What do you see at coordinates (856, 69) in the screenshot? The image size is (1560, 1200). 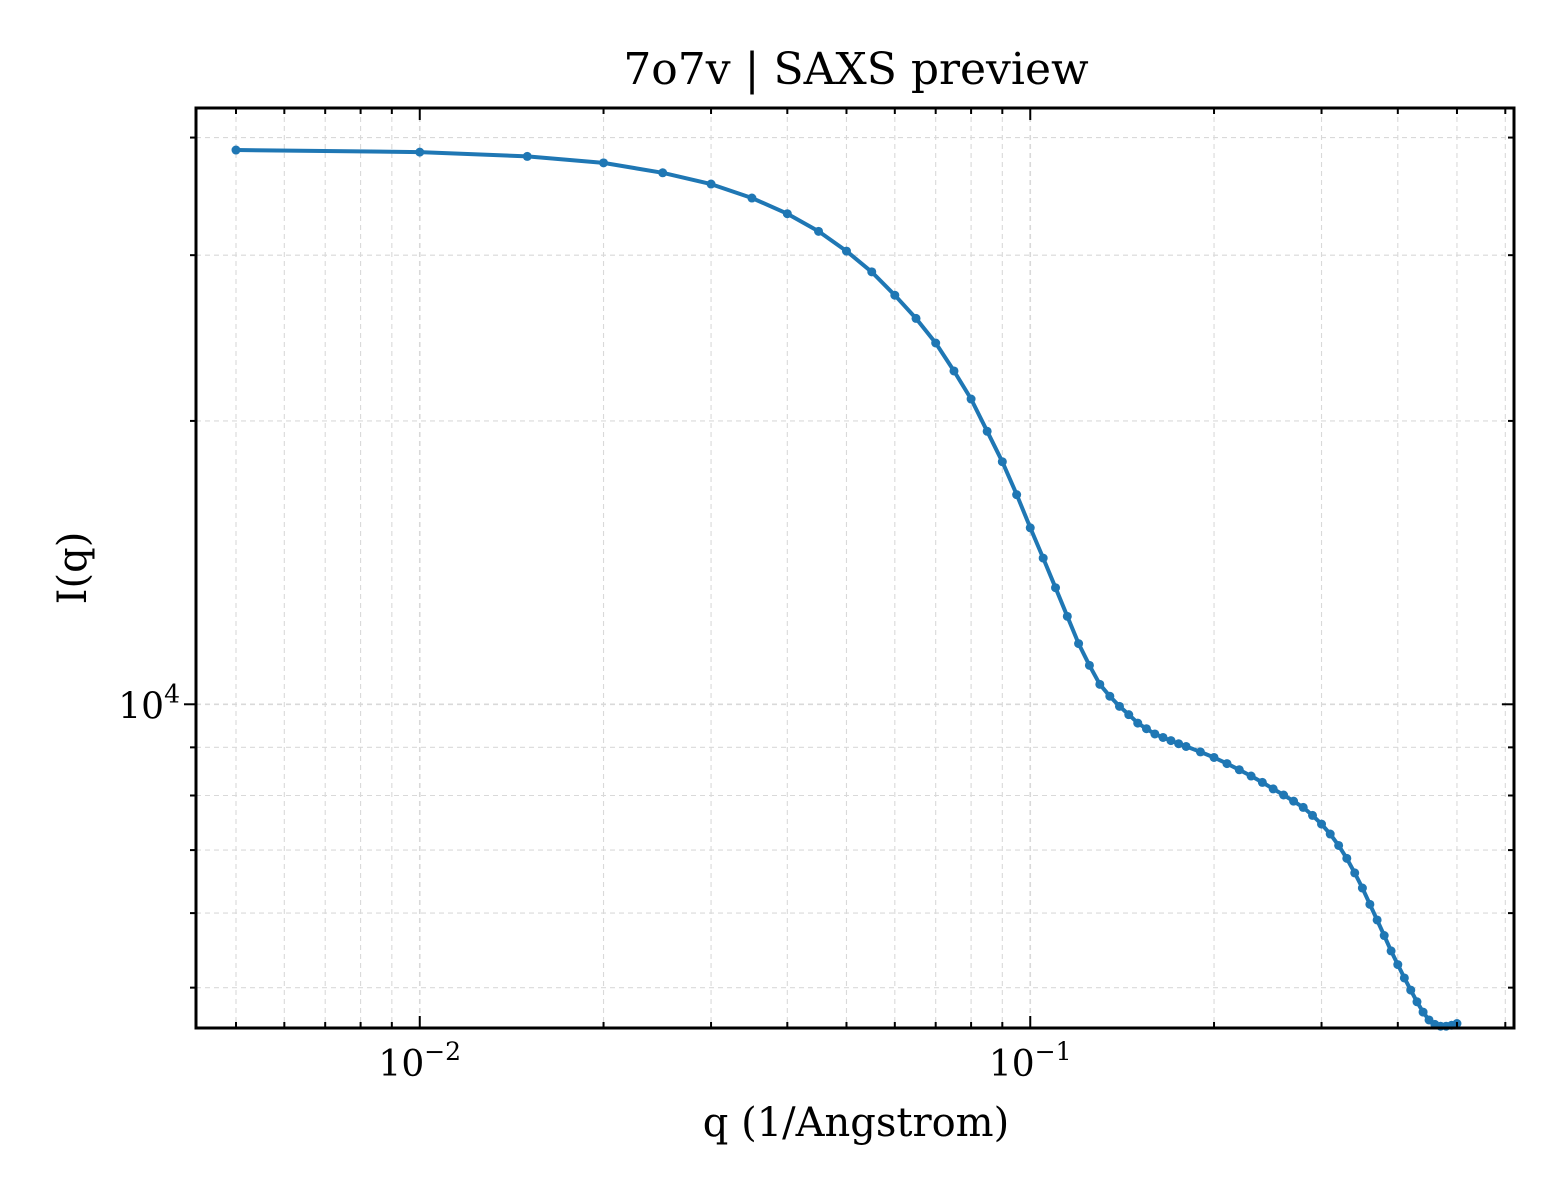 I see `chart-title: 7o7v | SAXS preview` at bounding box center [856, 69].